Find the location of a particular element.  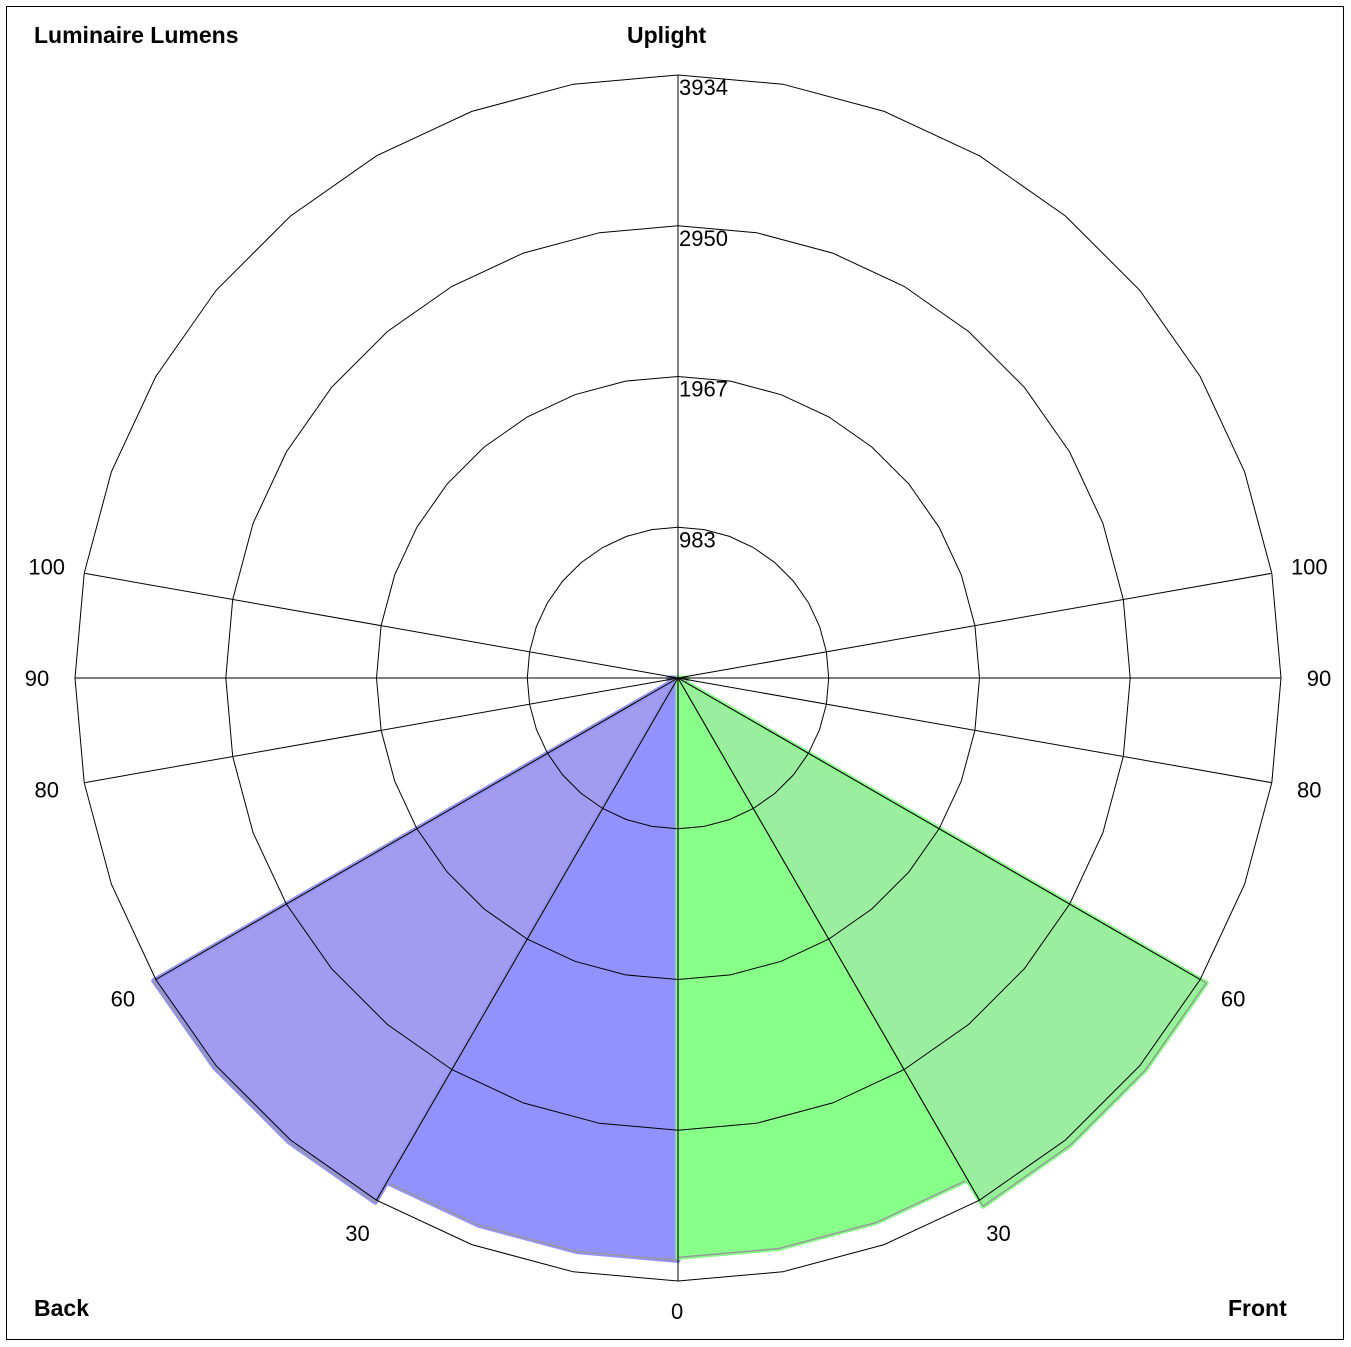

chart-title: Luminaire Lumens is located at coordinates (136, 35).